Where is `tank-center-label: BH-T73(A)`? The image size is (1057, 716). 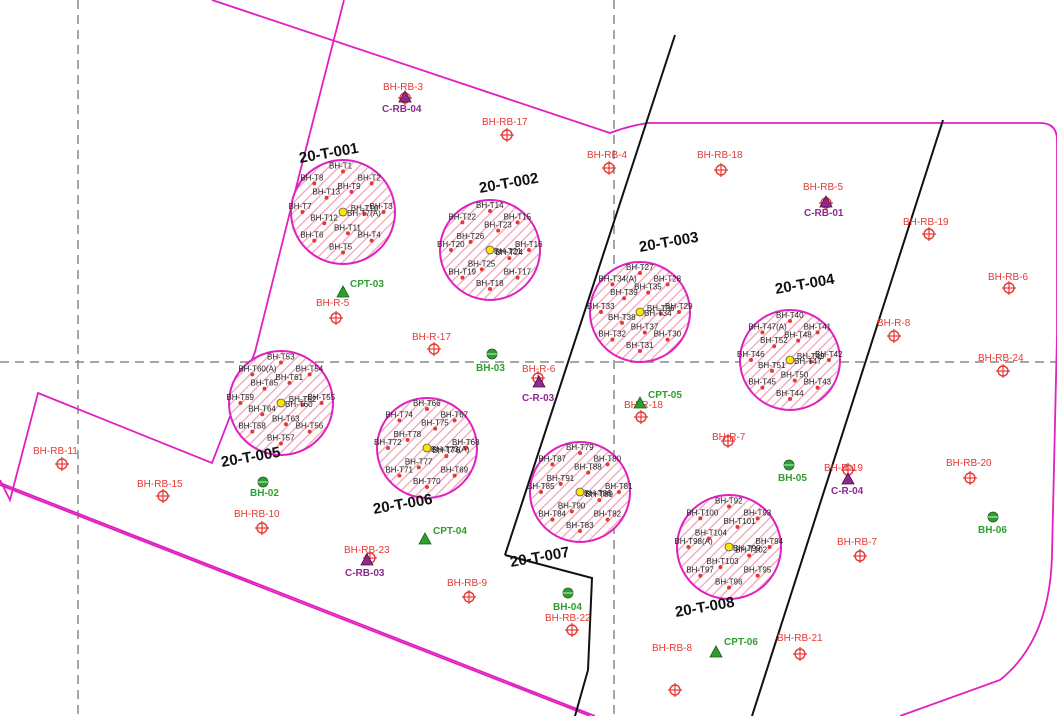 tank-center-label: BH-T73(A) is located at coordinates (450, 449).